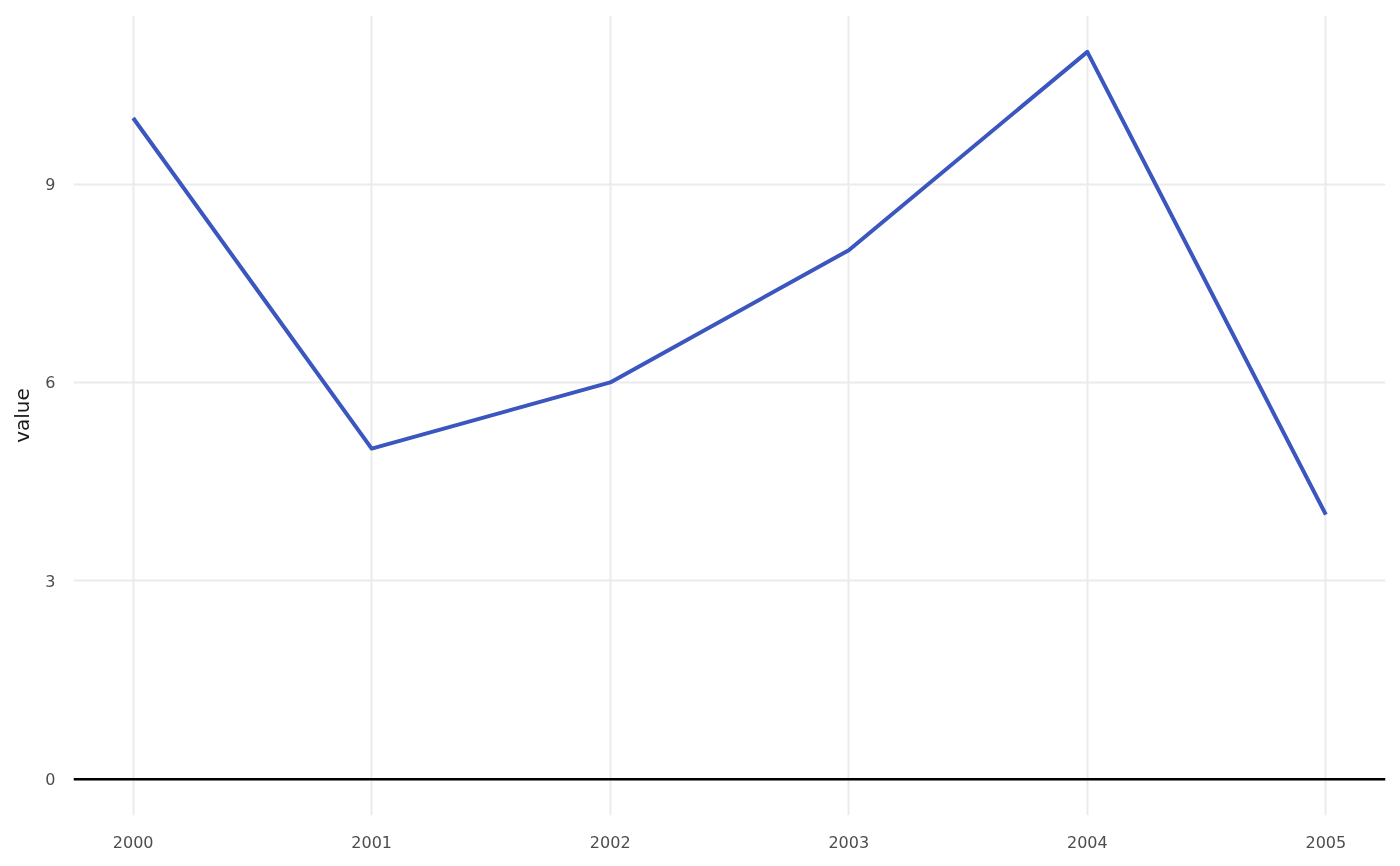 The width and height of the screenshot is (1400, 866). I want to click on y-tick-label: 9, so click(50, 185).